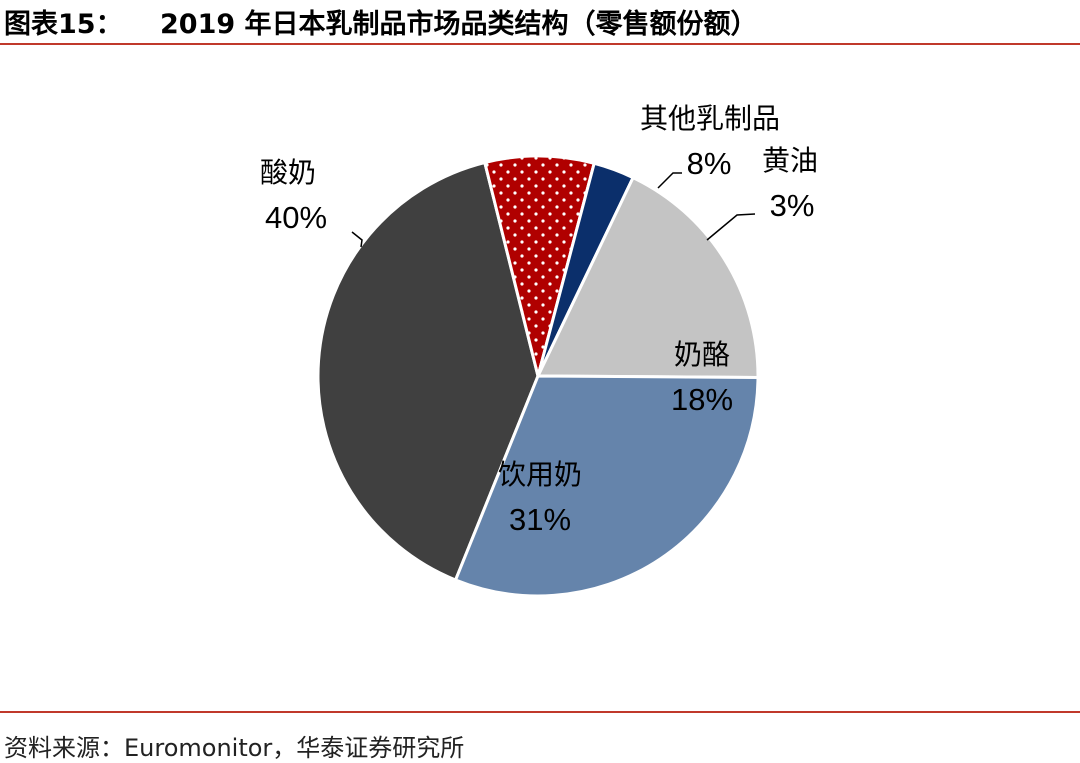 Image resolution: width=1080 pixels, height=763 pixels. I want to click on slice-label-其他乳制品: 其他乳制品, so click(710, 118).